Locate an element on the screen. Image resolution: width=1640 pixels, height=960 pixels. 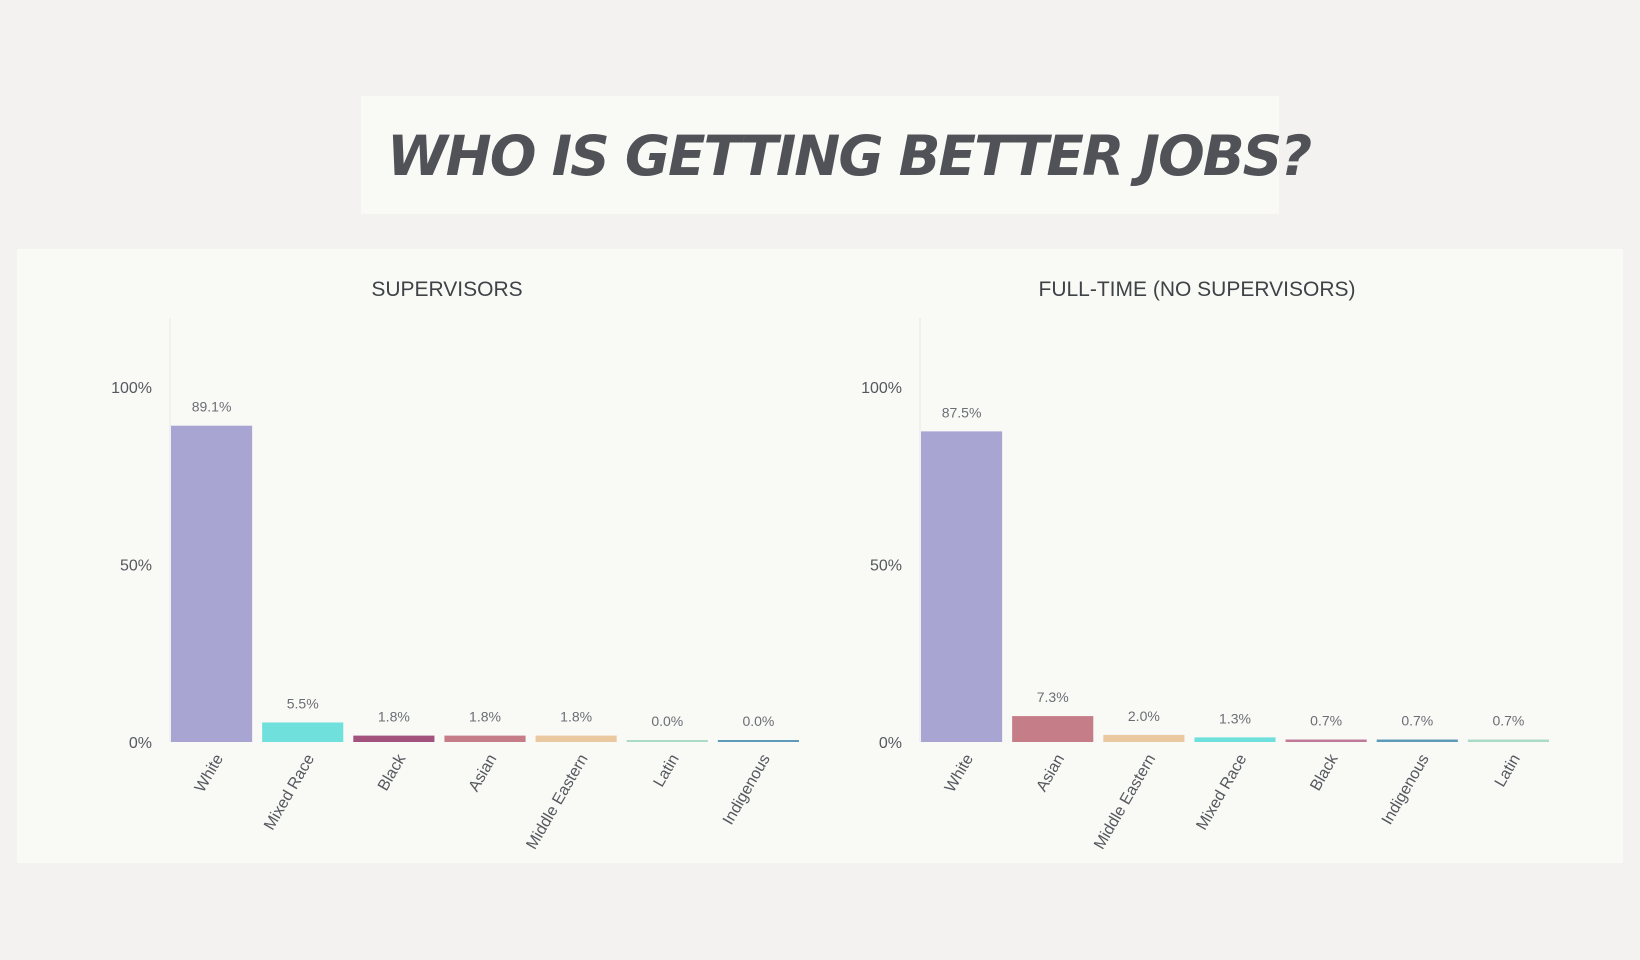
title-box: WHO IS GETTING BETTER JOBS? is located at coordinates (836, 155).